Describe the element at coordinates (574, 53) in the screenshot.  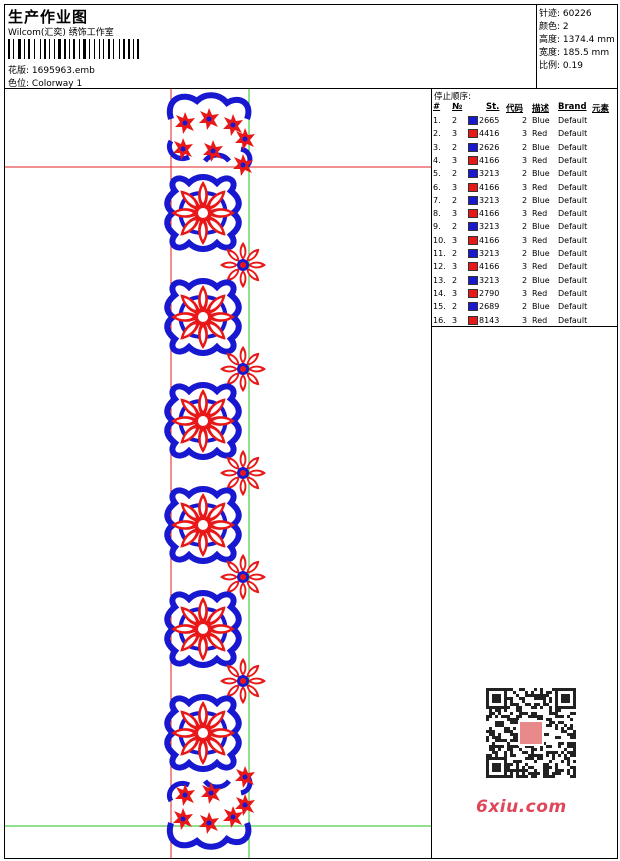
I see `stat-width: 宽度: 185.5 mm` at that location.